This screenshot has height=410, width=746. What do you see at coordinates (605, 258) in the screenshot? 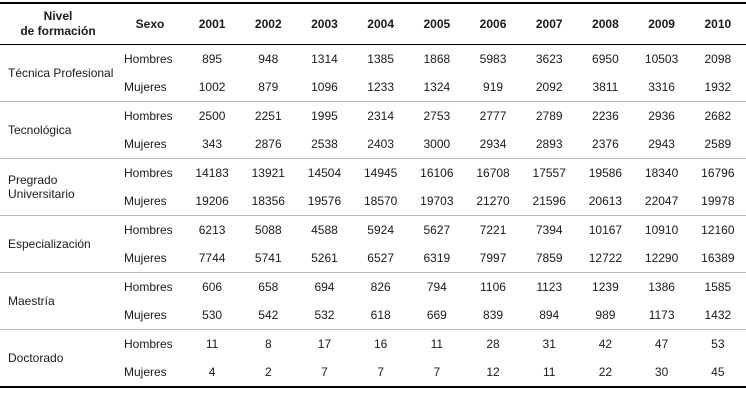
I see `value-cell: 12722` at bounding box center [605, 258].